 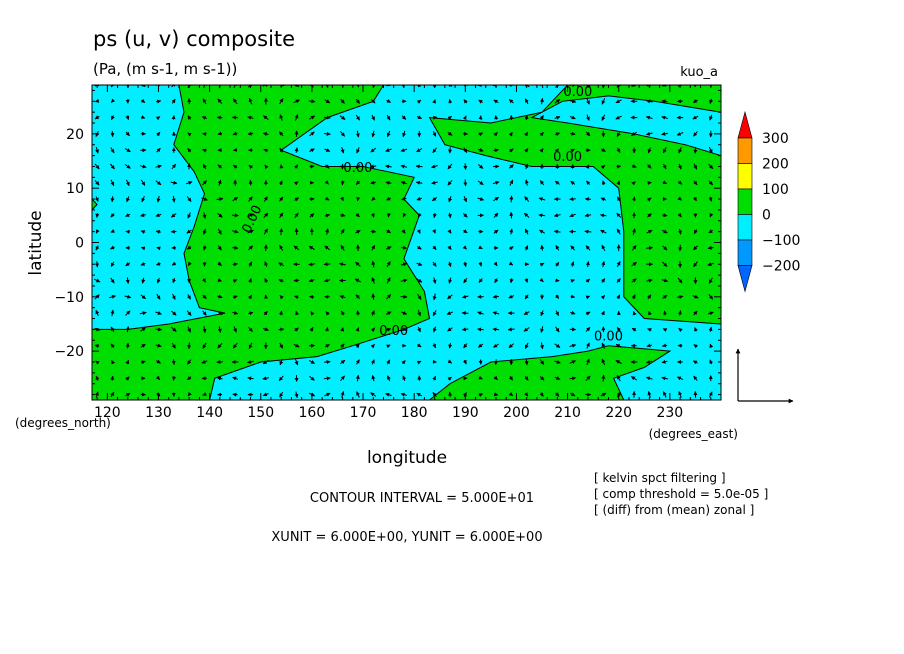 I want to click on x-tick-label: 160, so click(x=312, y=413).